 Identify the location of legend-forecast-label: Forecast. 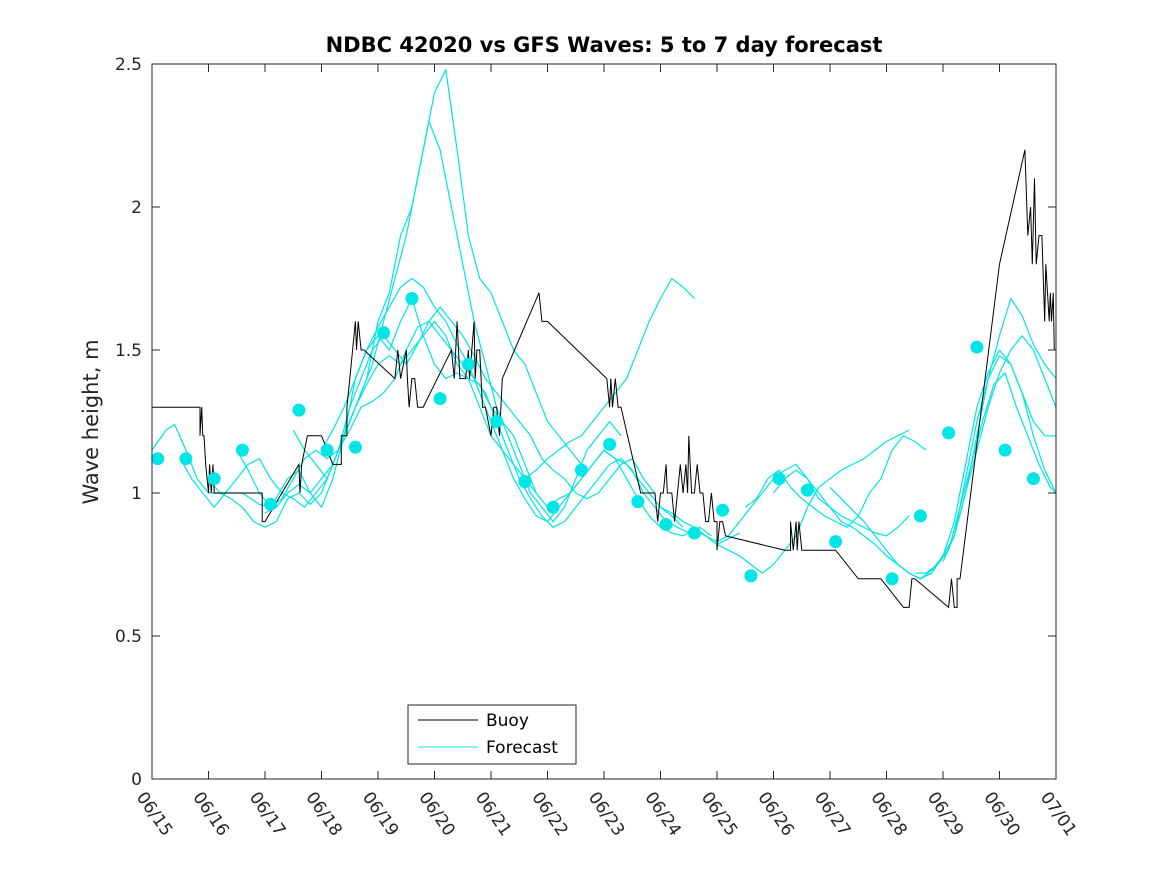
(522, 748).